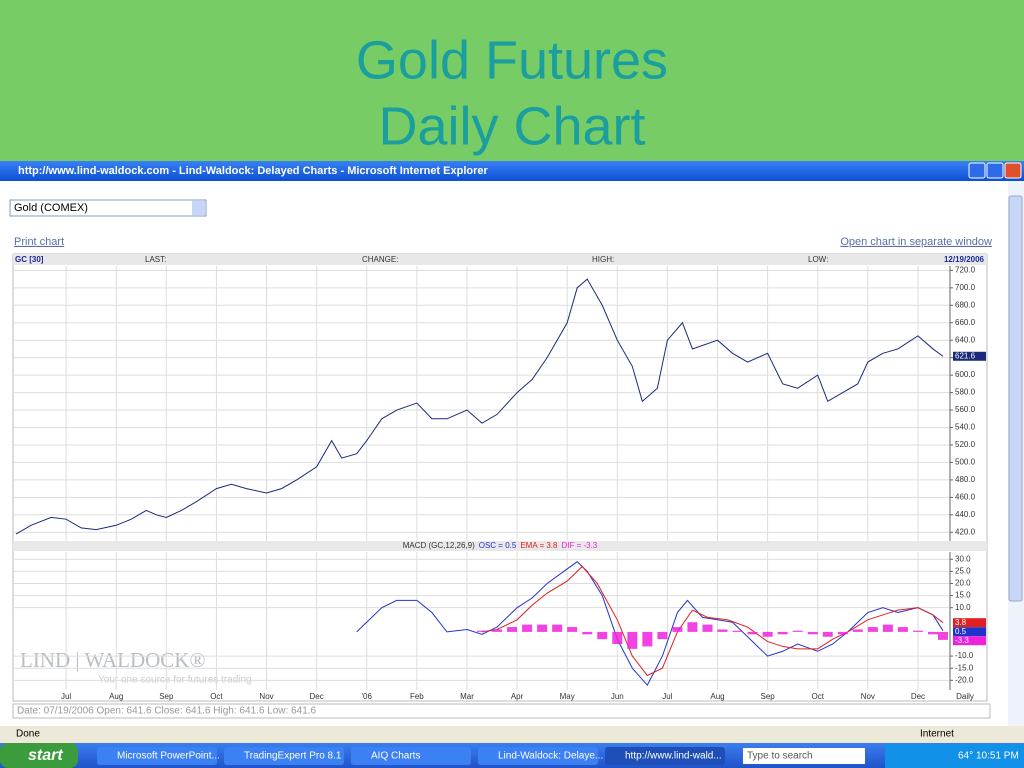 The height and width of the screenshot is (768, 1024). What do you see at coordinates (965, 304) in the screenshot?
I see `y-tick-label: 680.0` at bounding box center [965, 304].